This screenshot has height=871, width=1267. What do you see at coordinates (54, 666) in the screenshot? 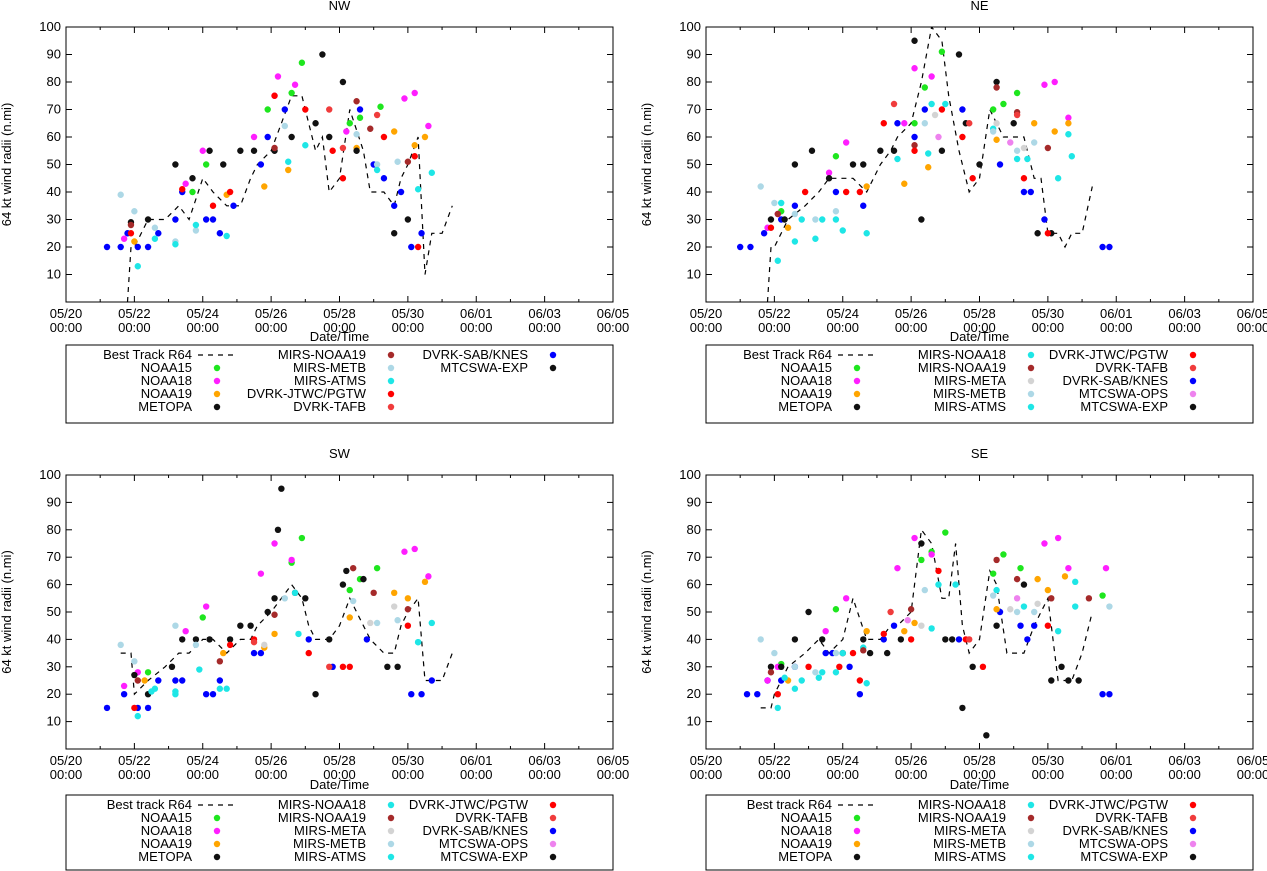
I see `y-tick-label: 30` at bounding box center [54, 666].